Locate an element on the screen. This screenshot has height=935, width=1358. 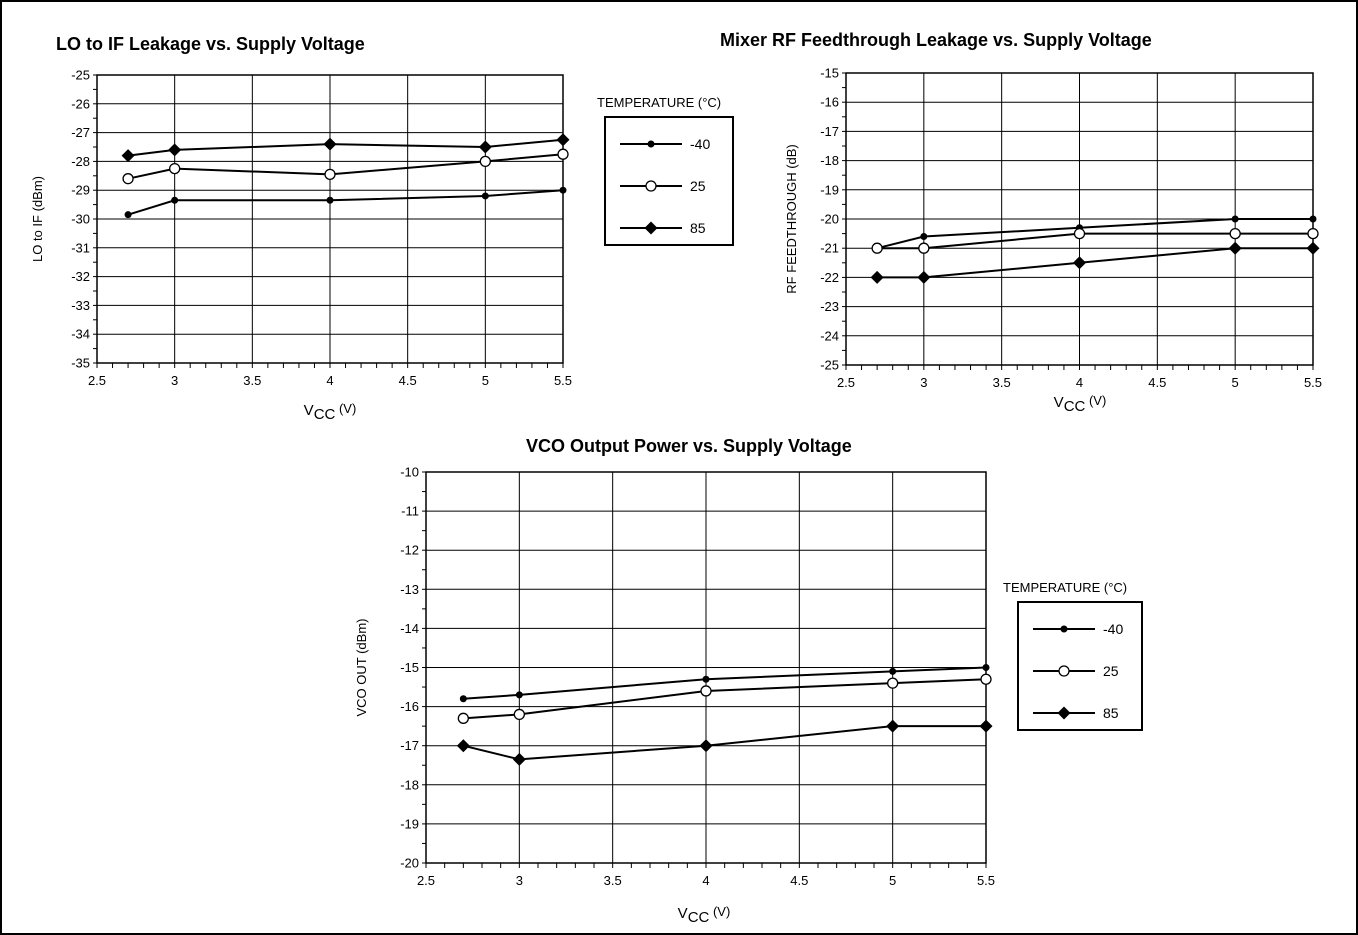
y-tick-label: -25 is located at coordinates (80, 75).